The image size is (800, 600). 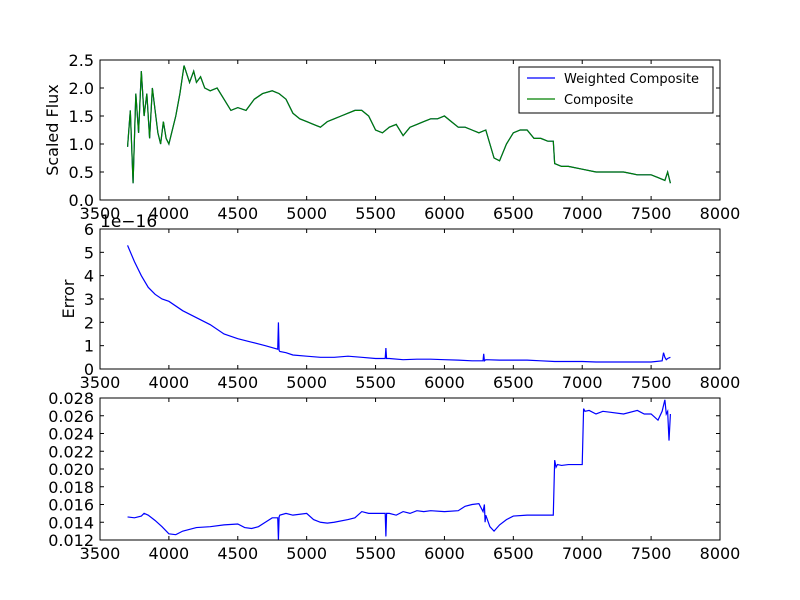 What do you see at coordinates (81, 144) in the screenshot?
I see `y-tick-label: 1.0` at bounding box center [81, 144].